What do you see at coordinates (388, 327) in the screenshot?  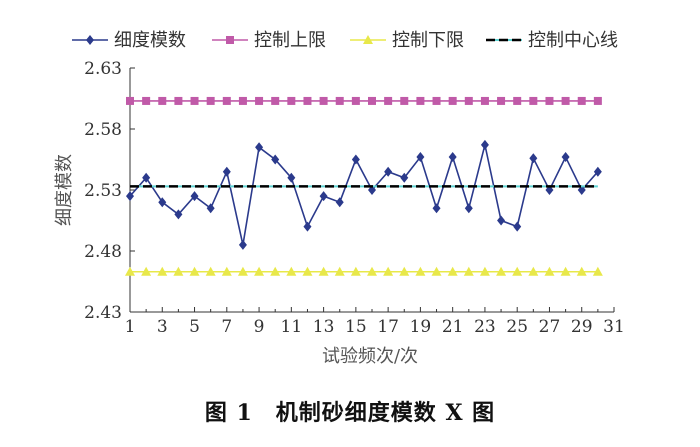 I see `x-tick-label: 17` at bounding box center [388, 327].